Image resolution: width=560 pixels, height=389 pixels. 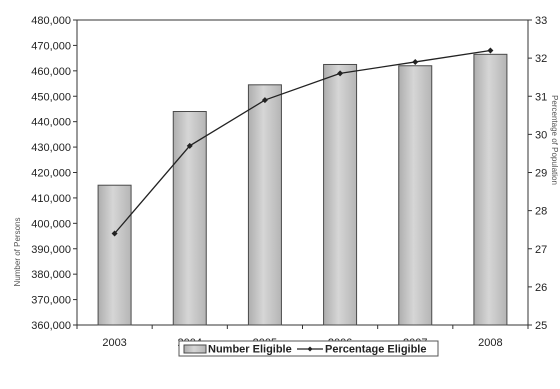 I want to click on left-tick-label: 440,000, so click(x=51, y=123).